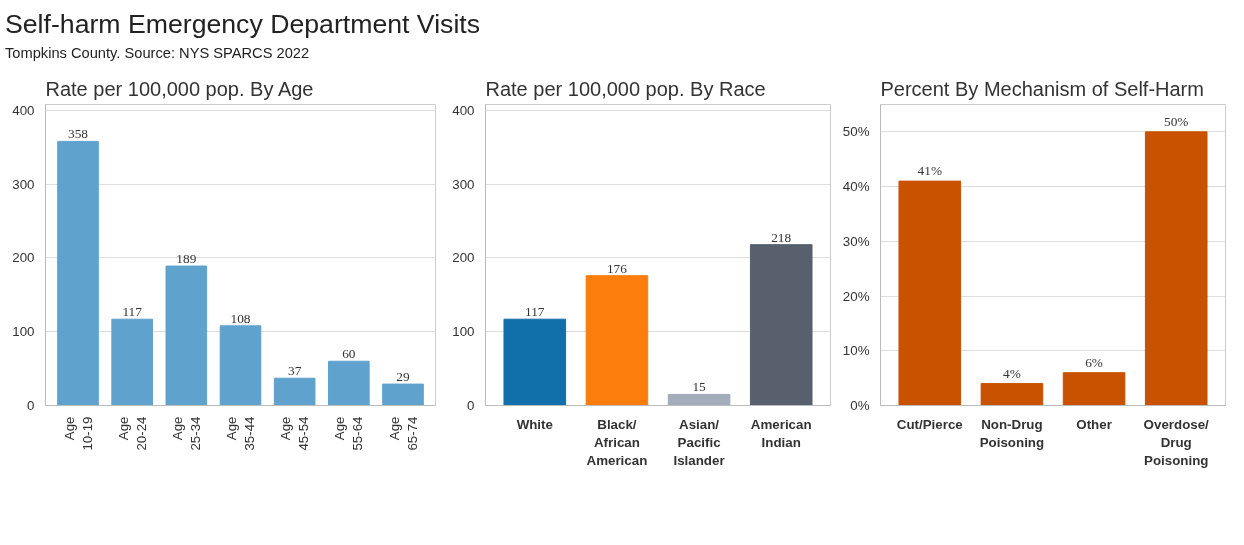 The image size is (1244, 545). Describe the element at coordinates (179, 88) in the screenshot. I see `chart-title: Rate per 100,000 pop. By Age` at that location.